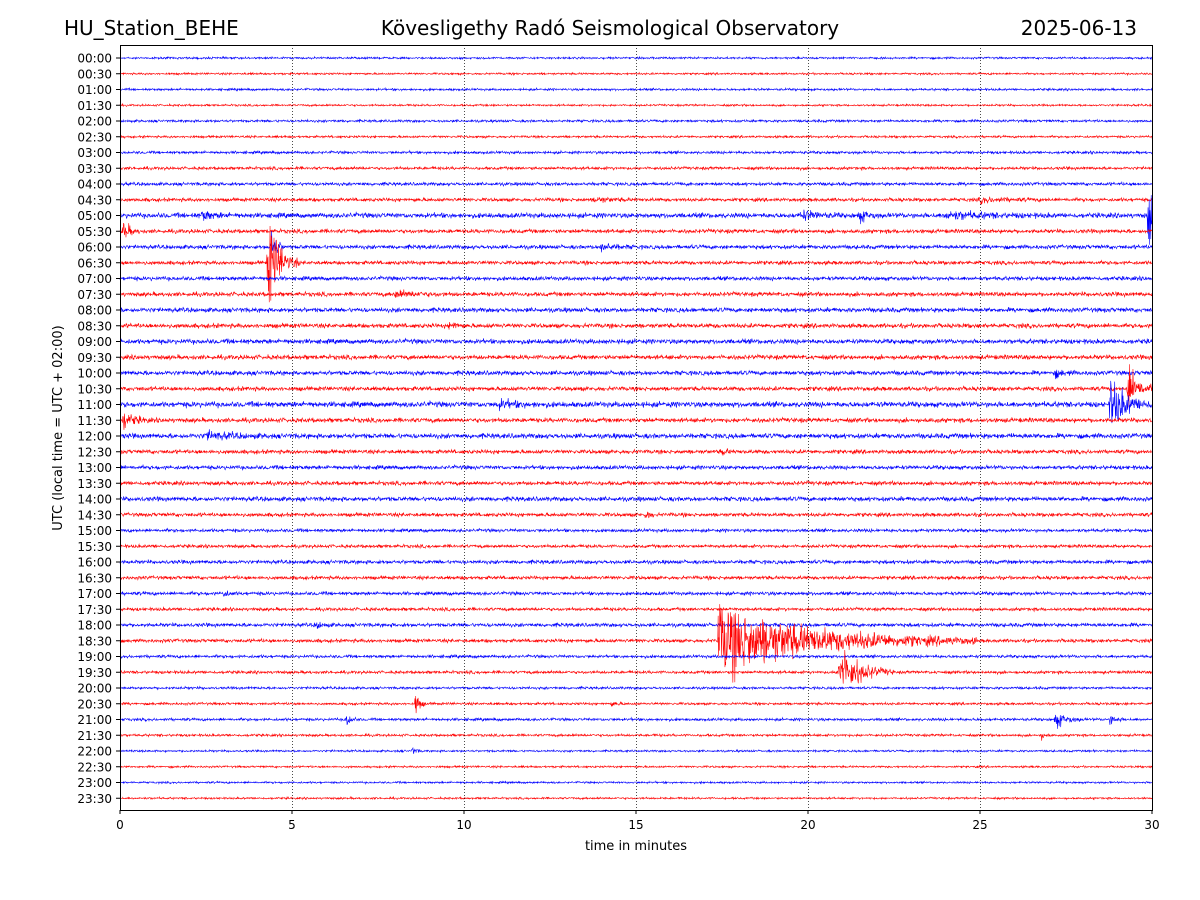 The image size is (1200, 900). What do you see at coordinates (120, 825) in the screenshot?
I see `x-tick-label: 0` at bounding box center [120, 825].